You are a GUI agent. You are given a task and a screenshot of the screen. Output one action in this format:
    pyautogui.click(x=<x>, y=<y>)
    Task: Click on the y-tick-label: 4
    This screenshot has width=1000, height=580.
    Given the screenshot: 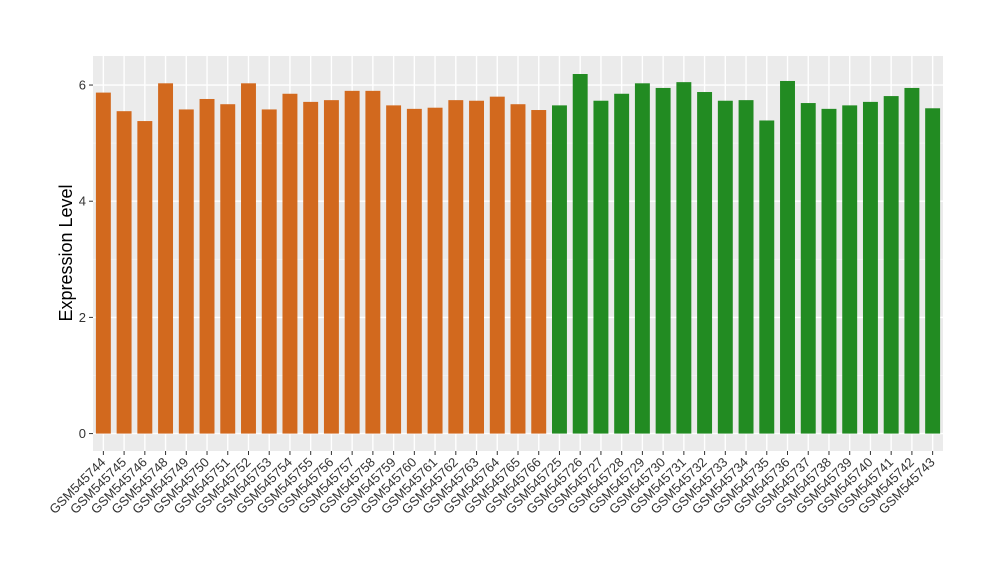 What is the action you would take?
    pyautogui.click(x=82, y=201)
    